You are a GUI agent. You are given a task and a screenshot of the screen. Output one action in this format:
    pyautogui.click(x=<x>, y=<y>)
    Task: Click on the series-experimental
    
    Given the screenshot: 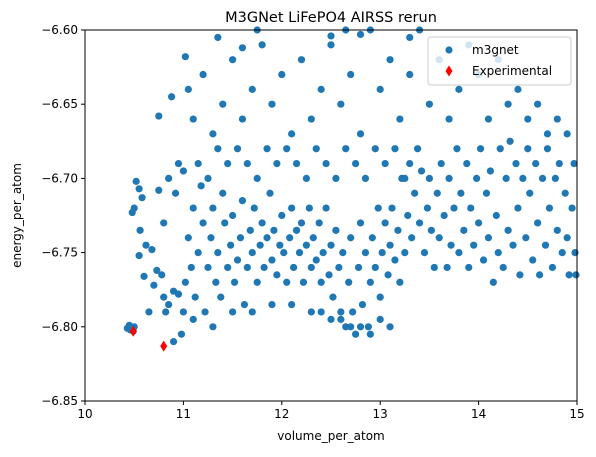 What is the action you would take?
    pyautogui.click(x=148, y=338)
    